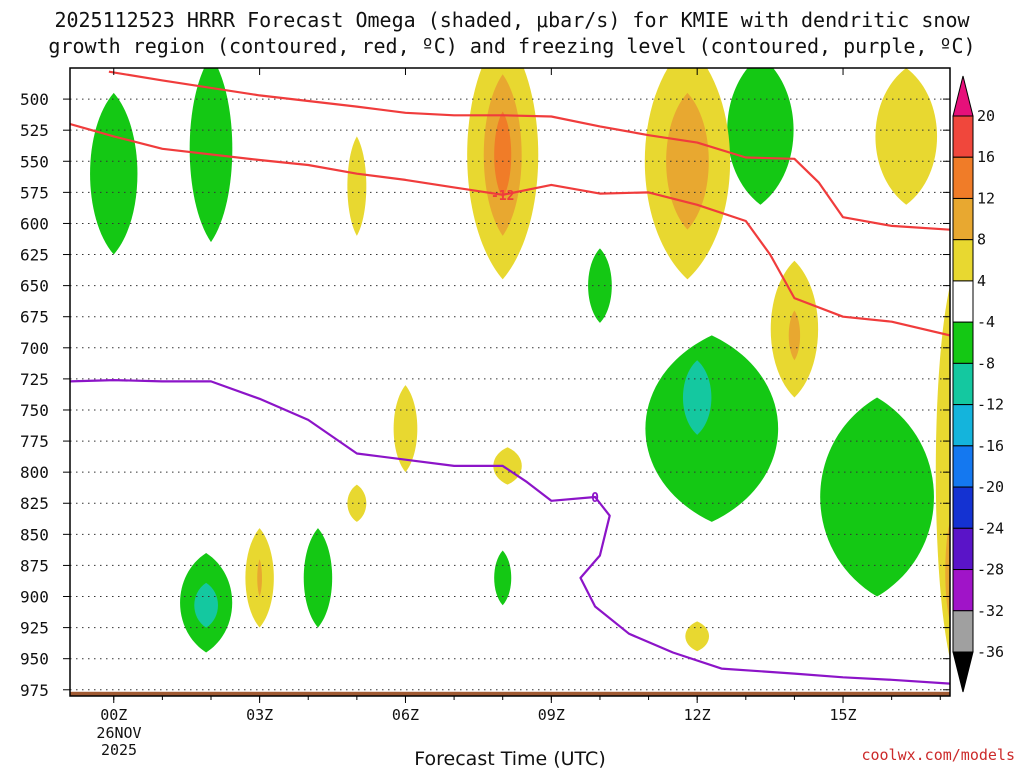 The height and width of the screenshot is (768, 1024). Describe the element at coordinates (963, 96) in the screenshot. I see `colorbar-top-triangle` at that location.